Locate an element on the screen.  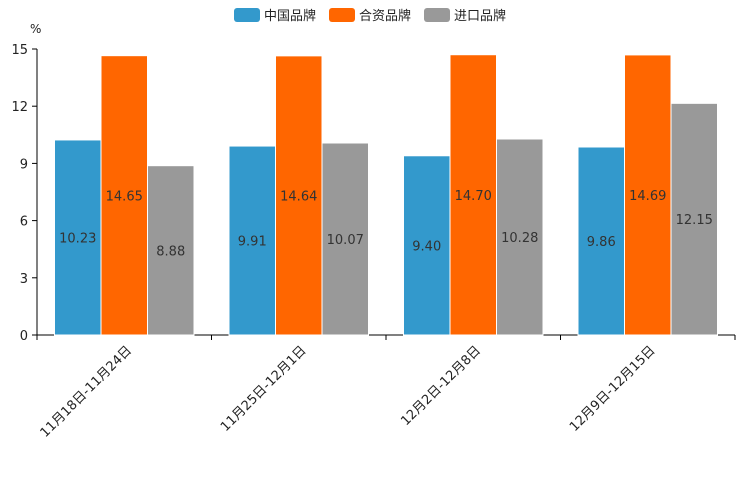
data-label: 14.70 is located at coordinates (473, 196).